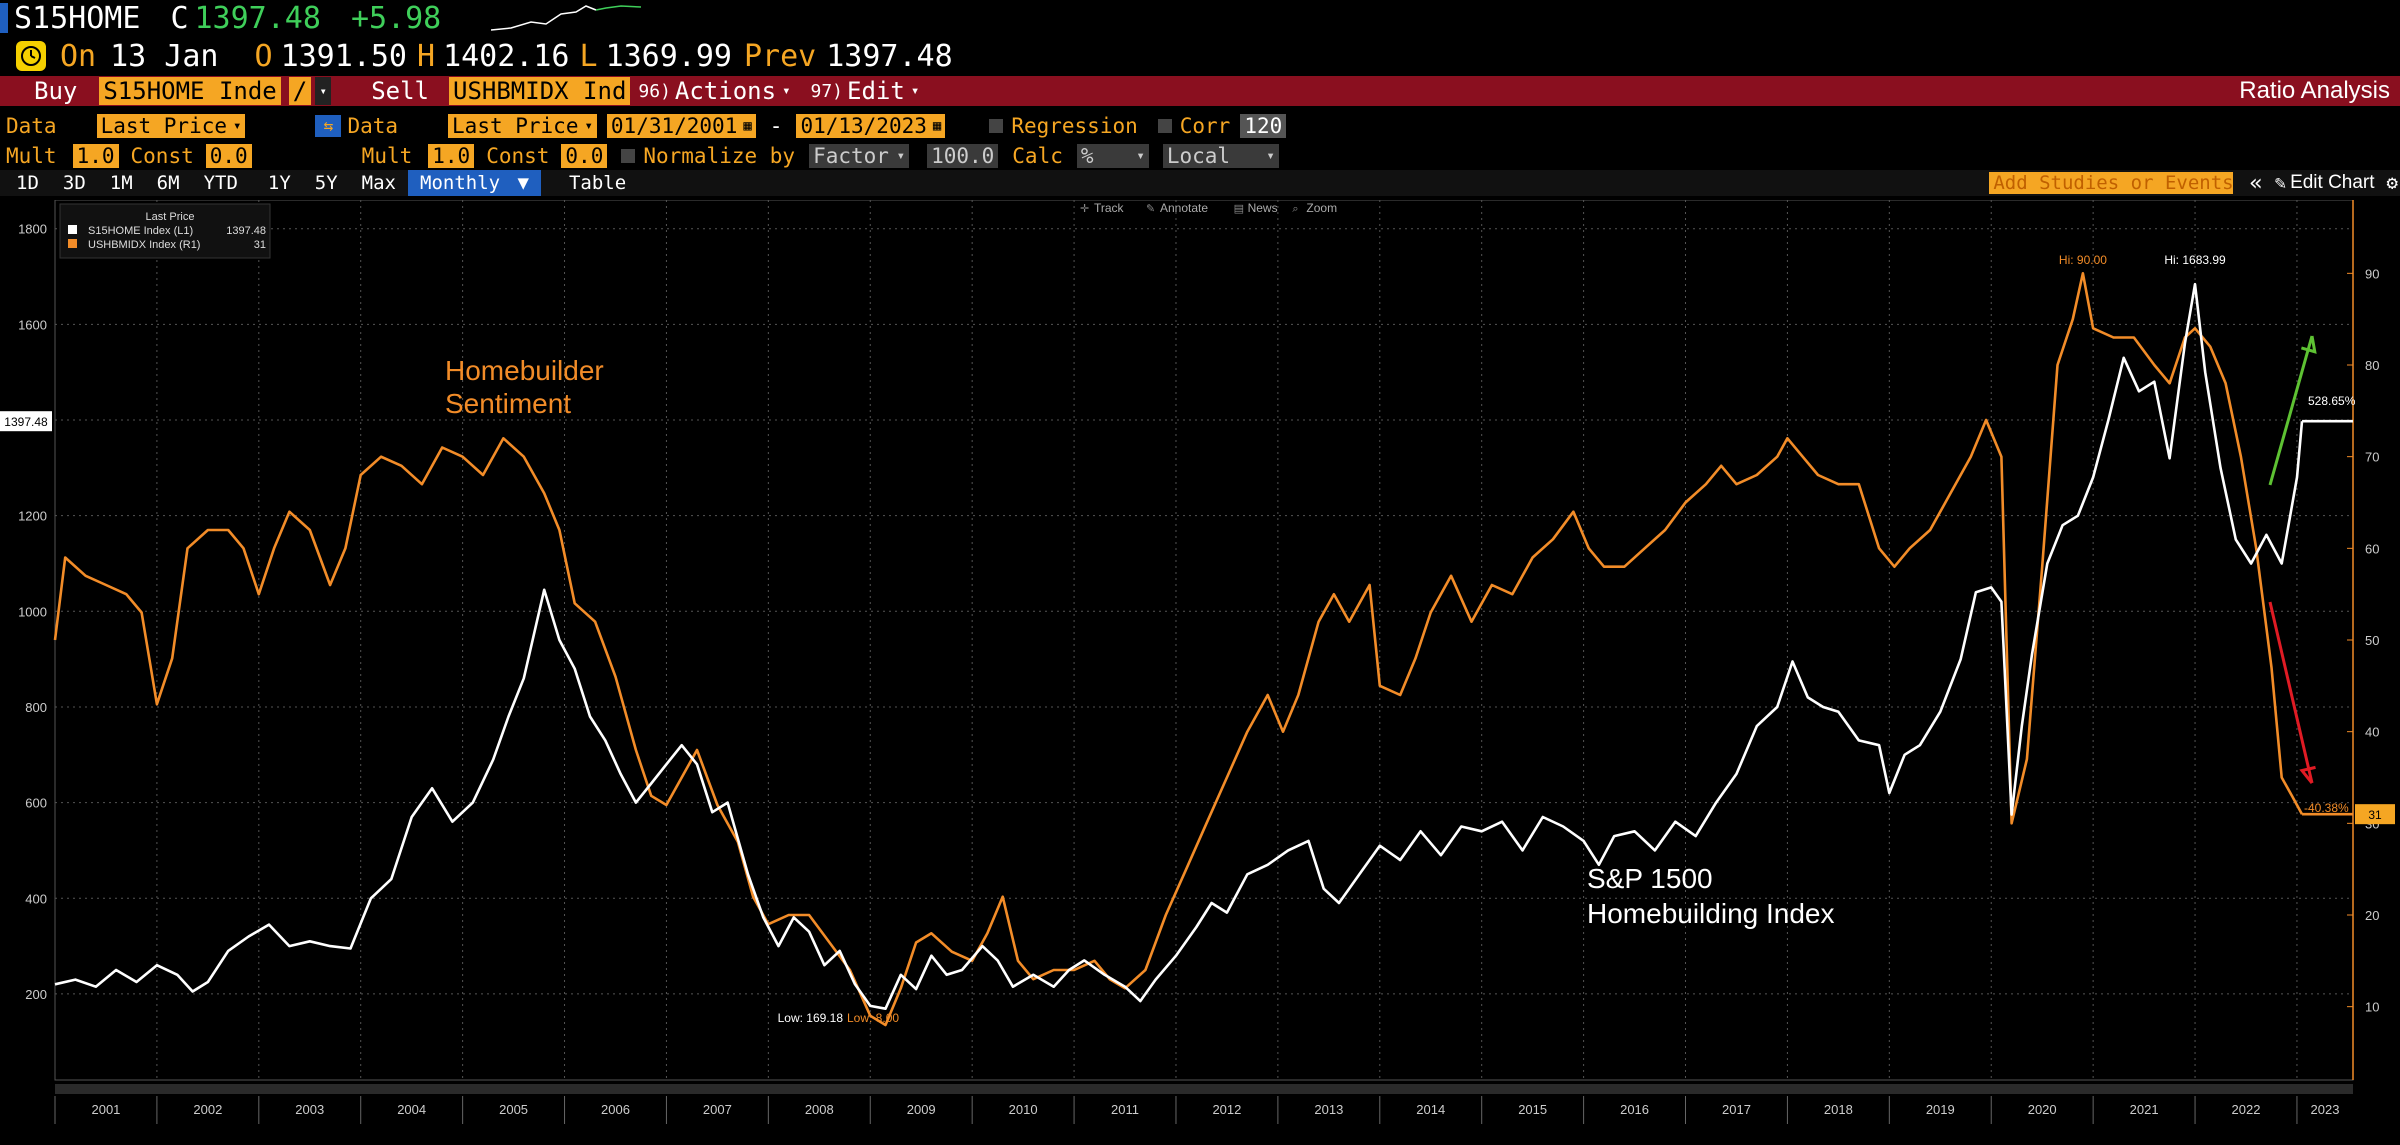 The height and width of the screenshot is (1145, 2400). Describe the element at coordinates (2392, 183) in the screenshot. I see `gear-icon: ⚙` at that location.